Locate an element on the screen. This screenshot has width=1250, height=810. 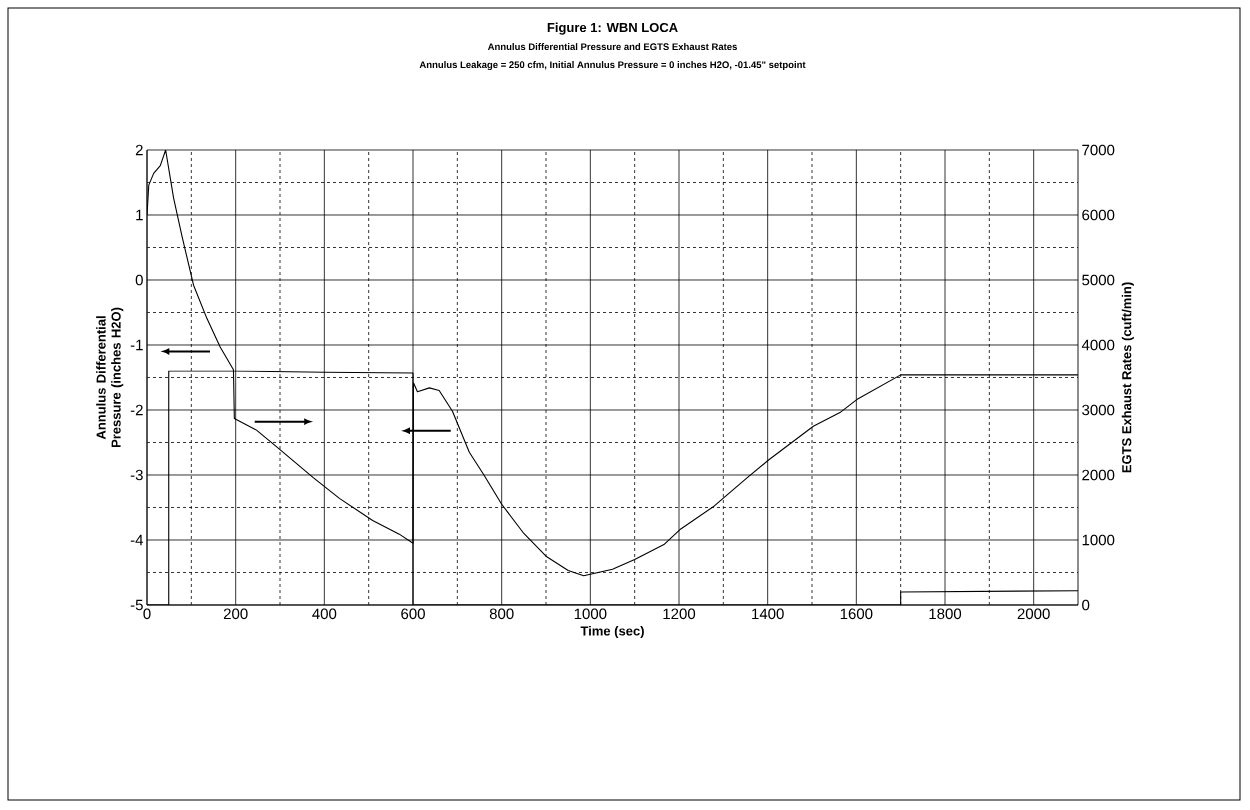
x-tick-label: 1800 is located at coordinates (945, 614).